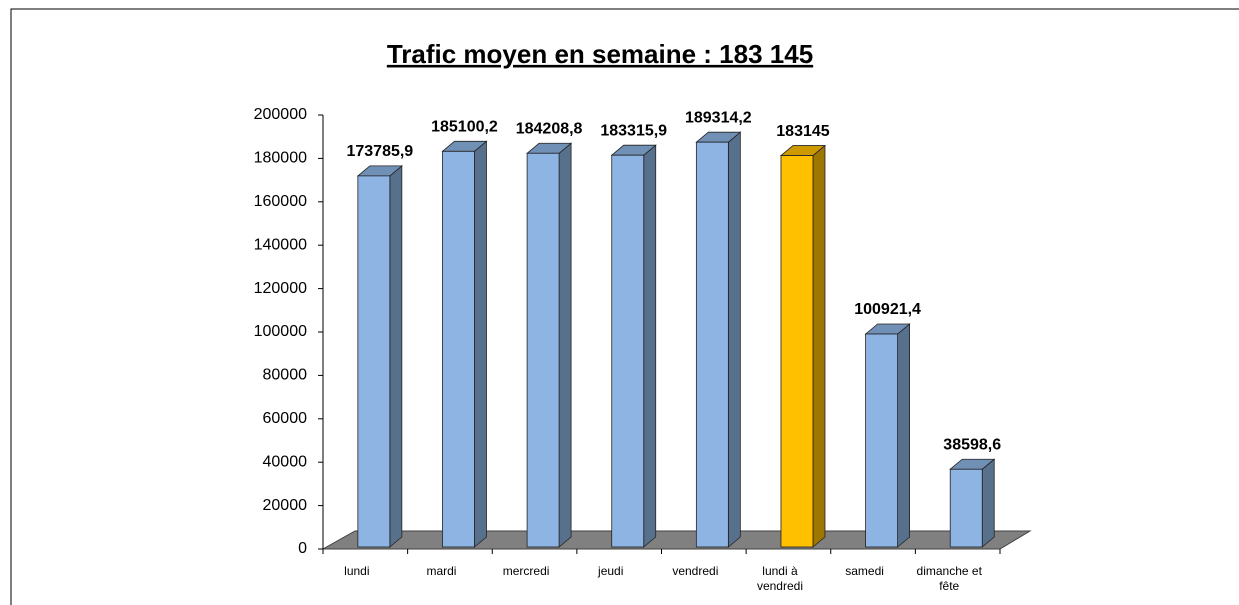 This screenshot has width=1239, height=605. Describe the element at coordinates (695, 571) in the screenshot. I see `x-tick-label: vendredi` at that location.